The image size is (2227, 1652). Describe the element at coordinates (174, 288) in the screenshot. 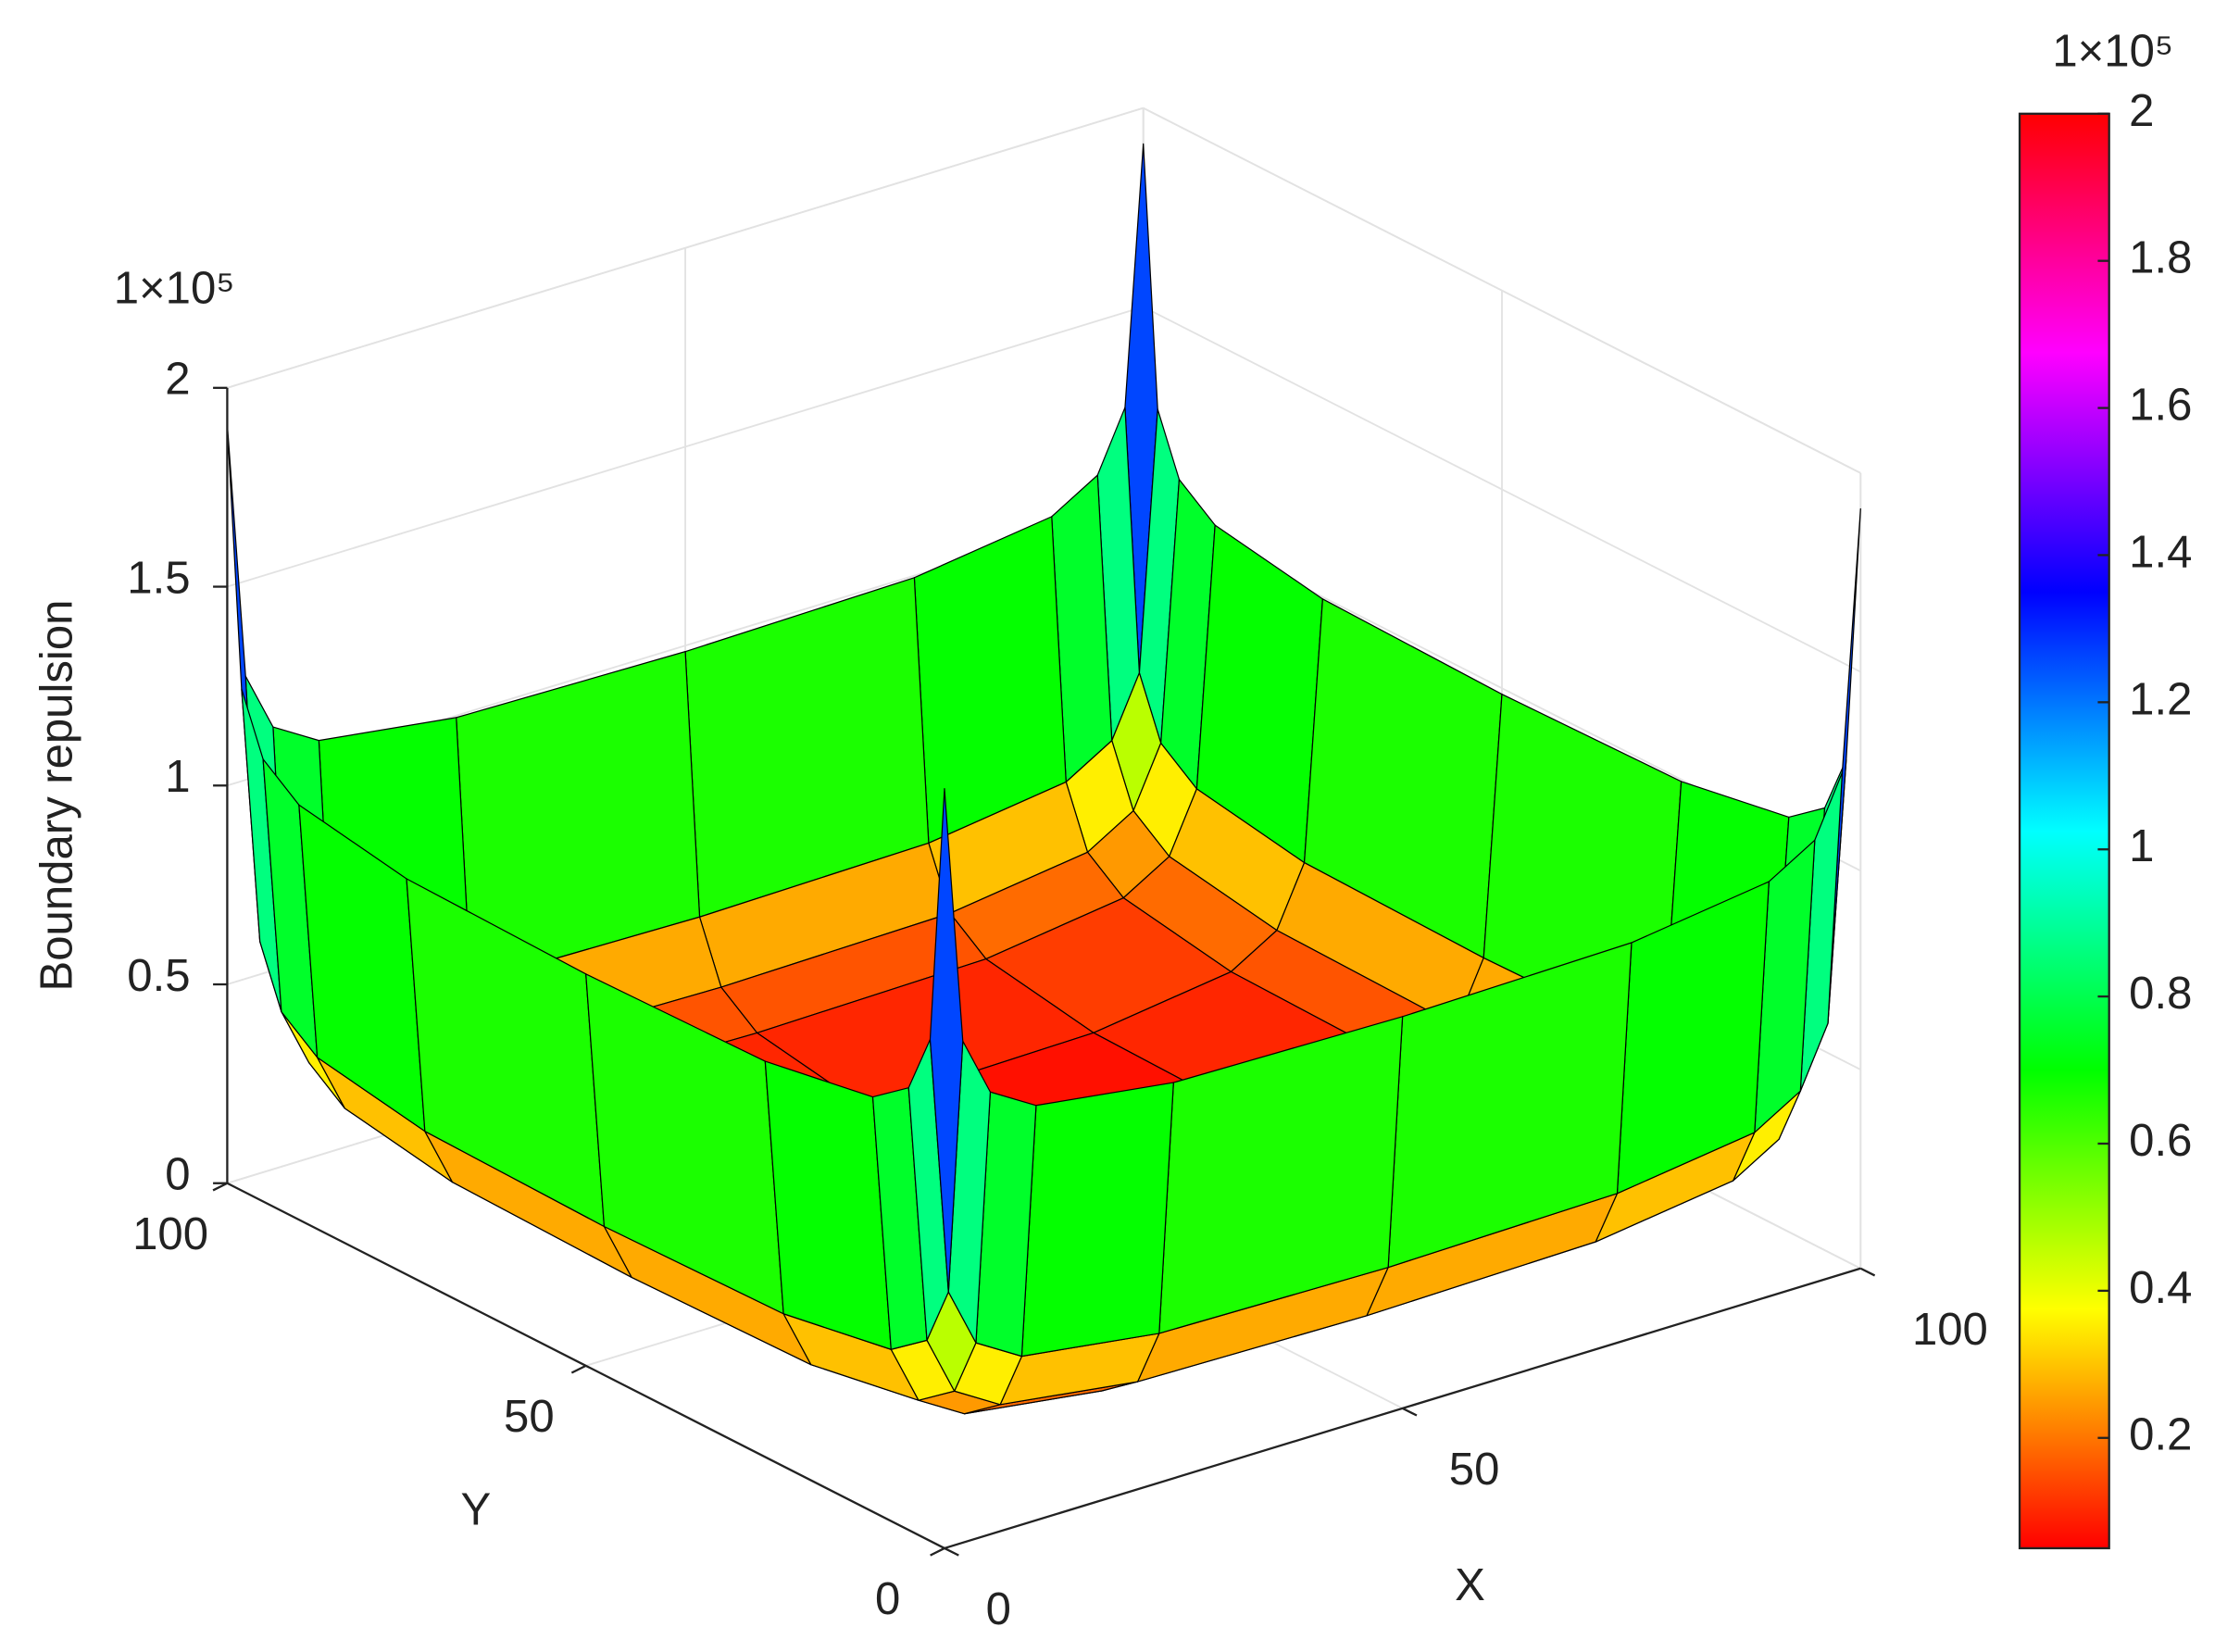

I see `z-exponent: 1×10⁵` at that location.